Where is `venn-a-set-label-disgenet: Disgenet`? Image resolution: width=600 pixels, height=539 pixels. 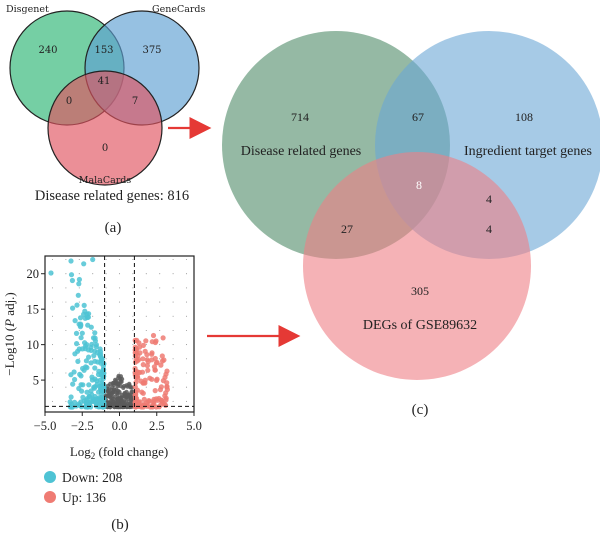 venn-a-set-label-disgenet: Disgenet is located at coordinates (27, 9).